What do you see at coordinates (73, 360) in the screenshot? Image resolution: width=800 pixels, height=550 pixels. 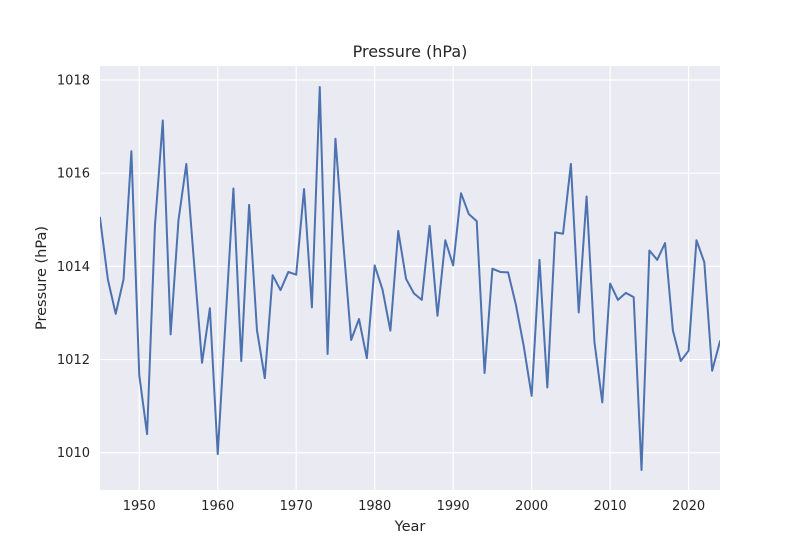 I see `y-tick-label: 1012` at bounding box center [73, 360].